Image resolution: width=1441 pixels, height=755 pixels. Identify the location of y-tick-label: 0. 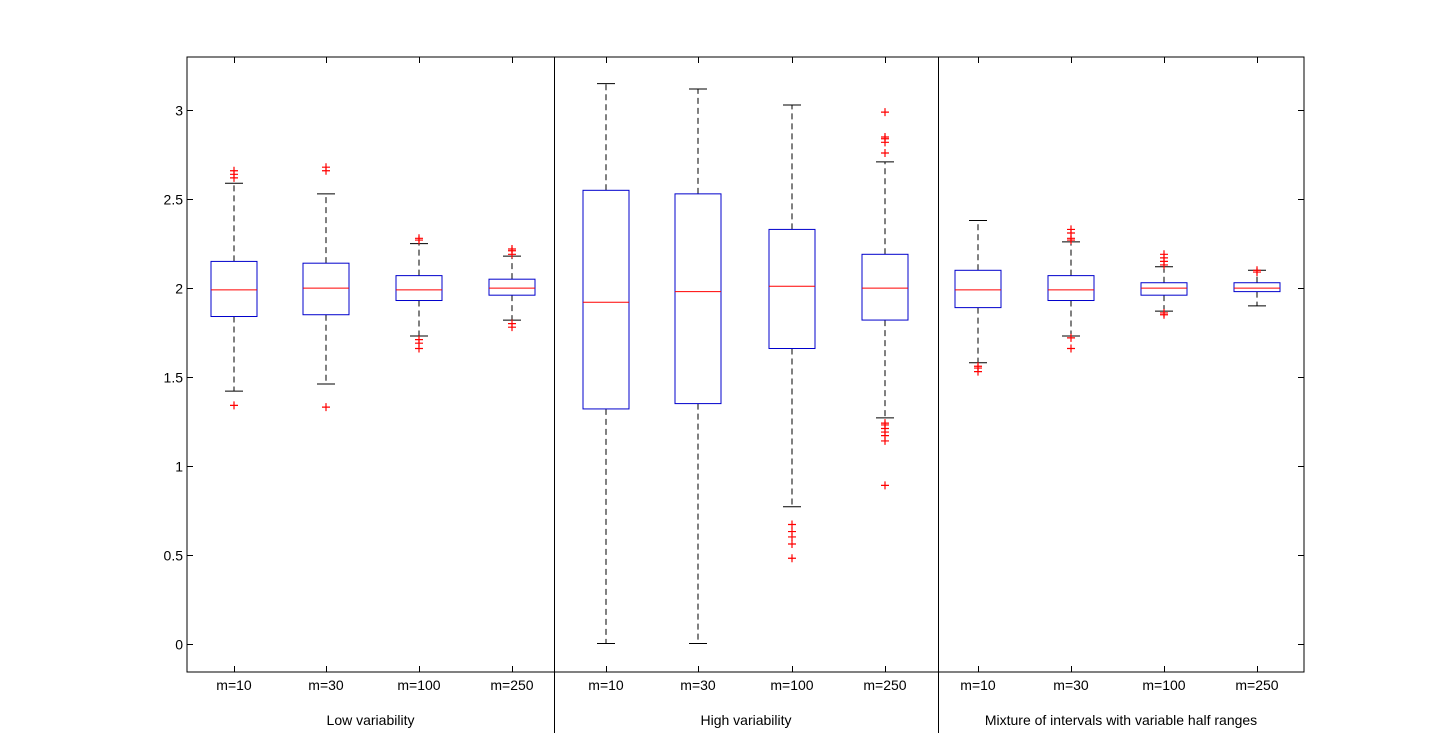
(179, 645).